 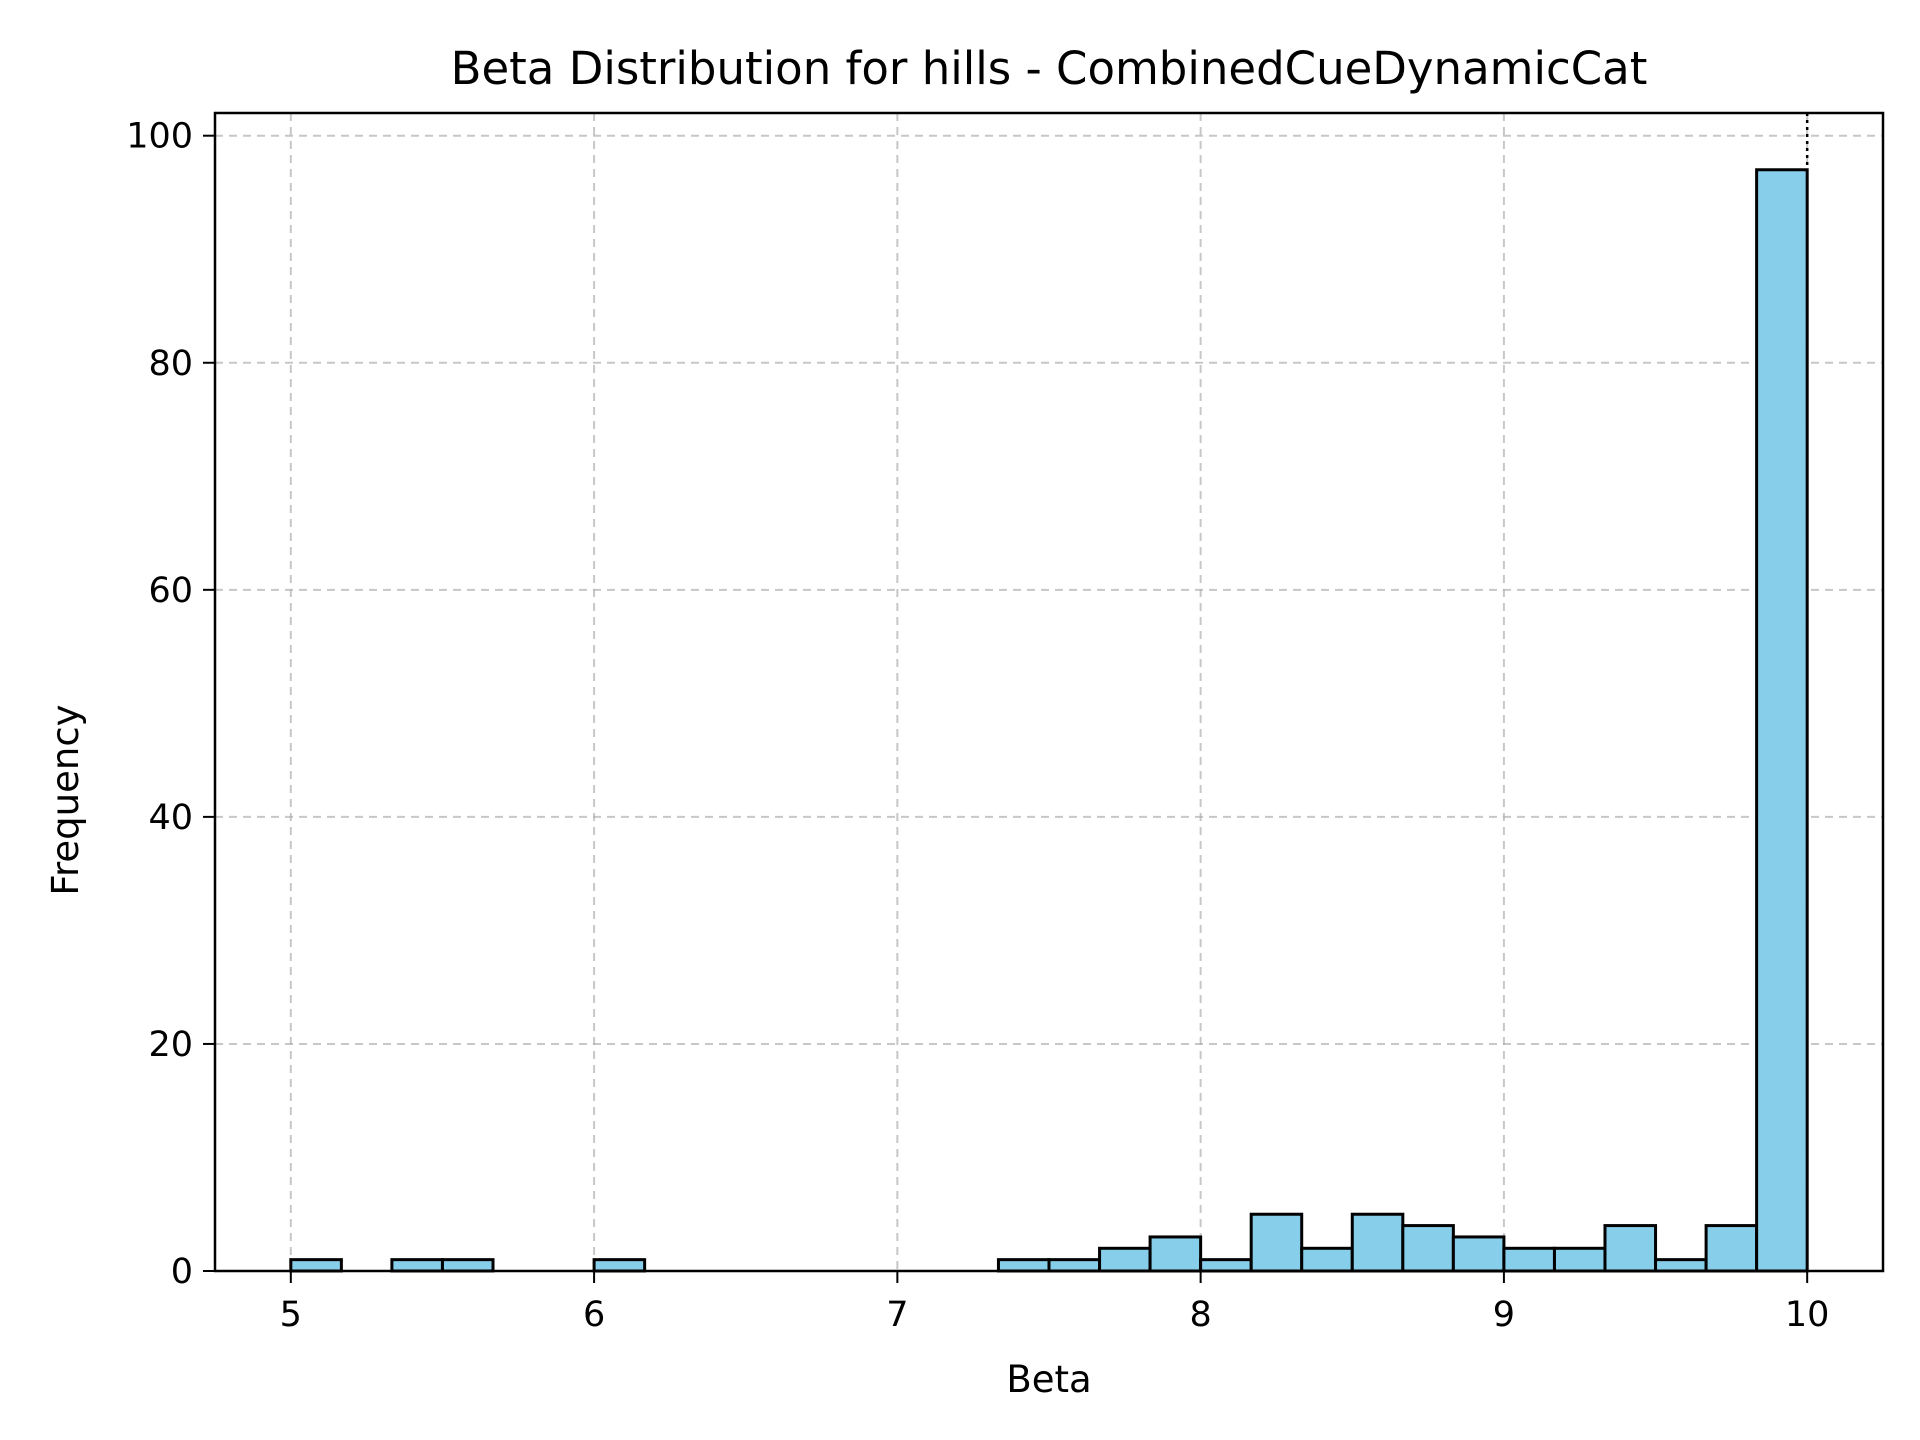 I want to click on x-axis-label: Beta, so click(x=1048, y=1379).